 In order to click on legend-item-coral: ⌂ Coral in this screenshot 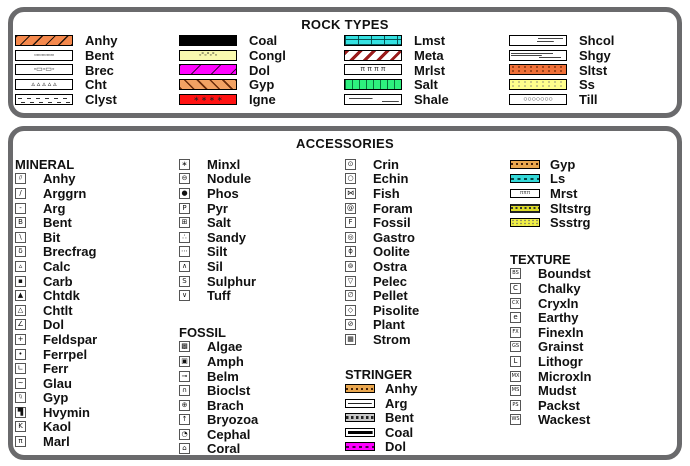, I will do `click(218, 449)`.